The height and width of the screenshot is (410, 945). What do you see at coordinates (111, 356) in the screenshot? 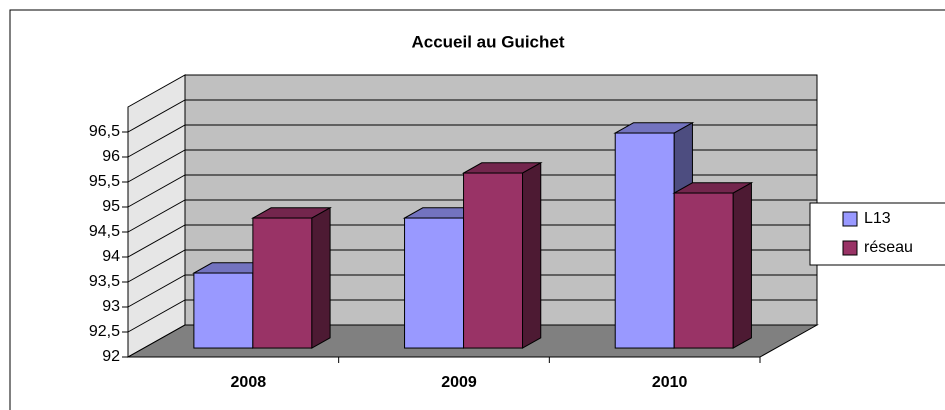
I see `y-tick-label: 92` at bounding box center [111, 356].